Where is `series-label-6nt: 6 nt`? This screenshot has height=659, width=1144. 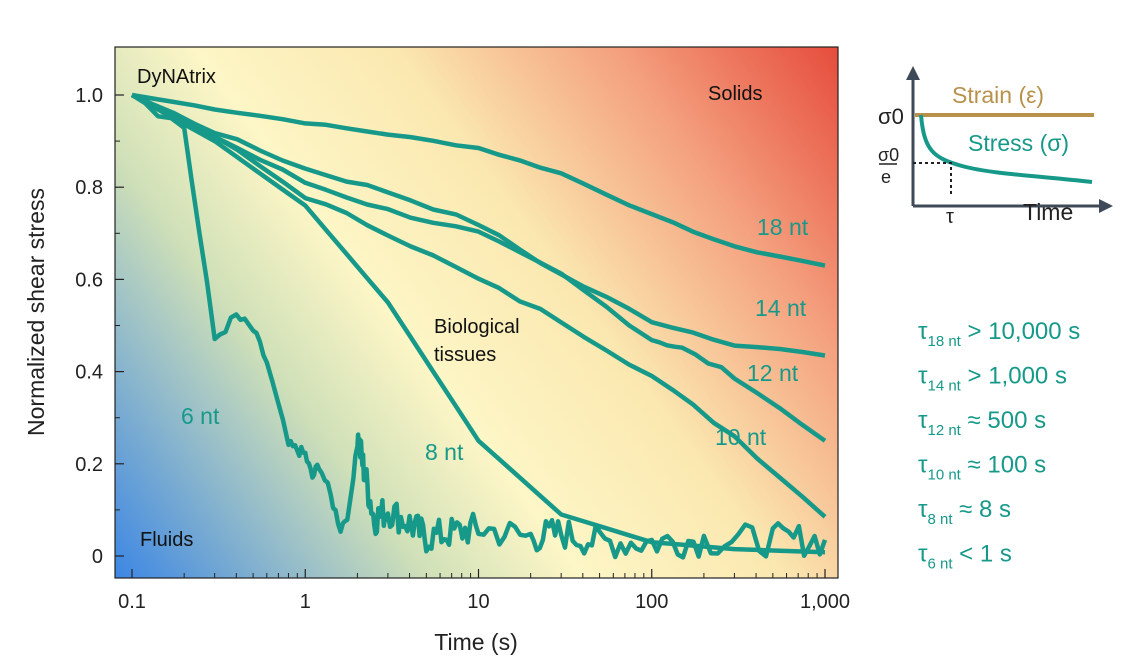 series-label-6nt: 6 nt is located at coordinates (200, 416).